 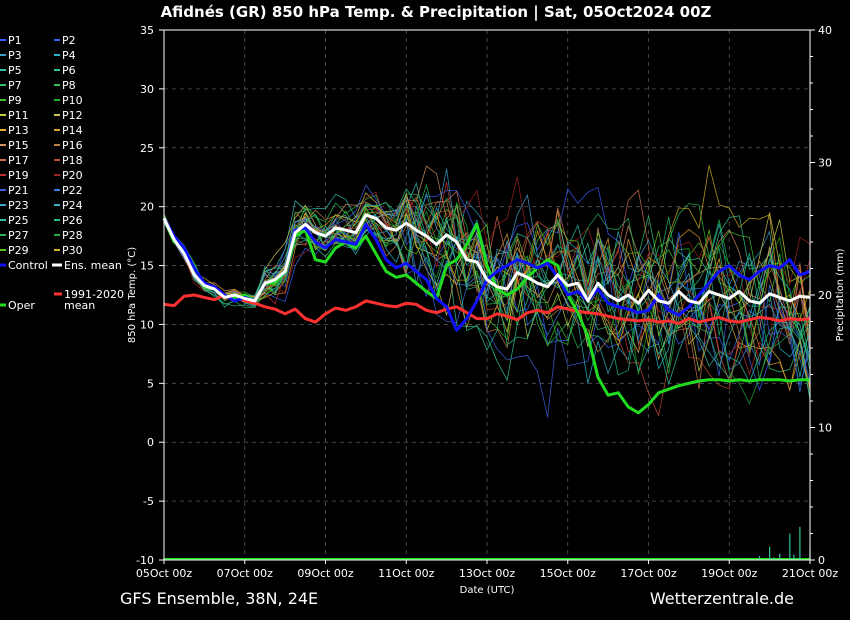 What do you see at coordinates (18, 250) in the screenshot?
I see `legend-label: P29` at bounding box center [18, 250].